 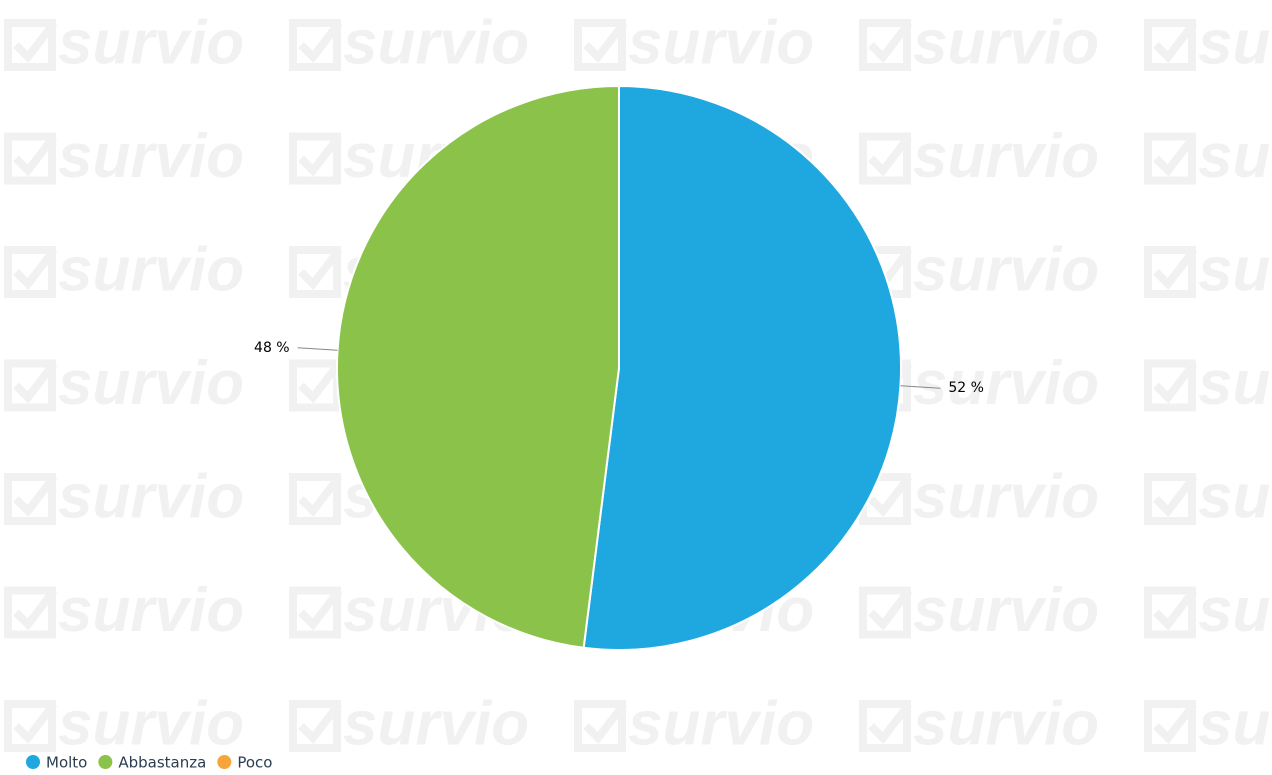 What do you see at coordinates (162, 763) in the screenshot?
I see `legend-label: Abbastanza` at bounding box center [162, 763].